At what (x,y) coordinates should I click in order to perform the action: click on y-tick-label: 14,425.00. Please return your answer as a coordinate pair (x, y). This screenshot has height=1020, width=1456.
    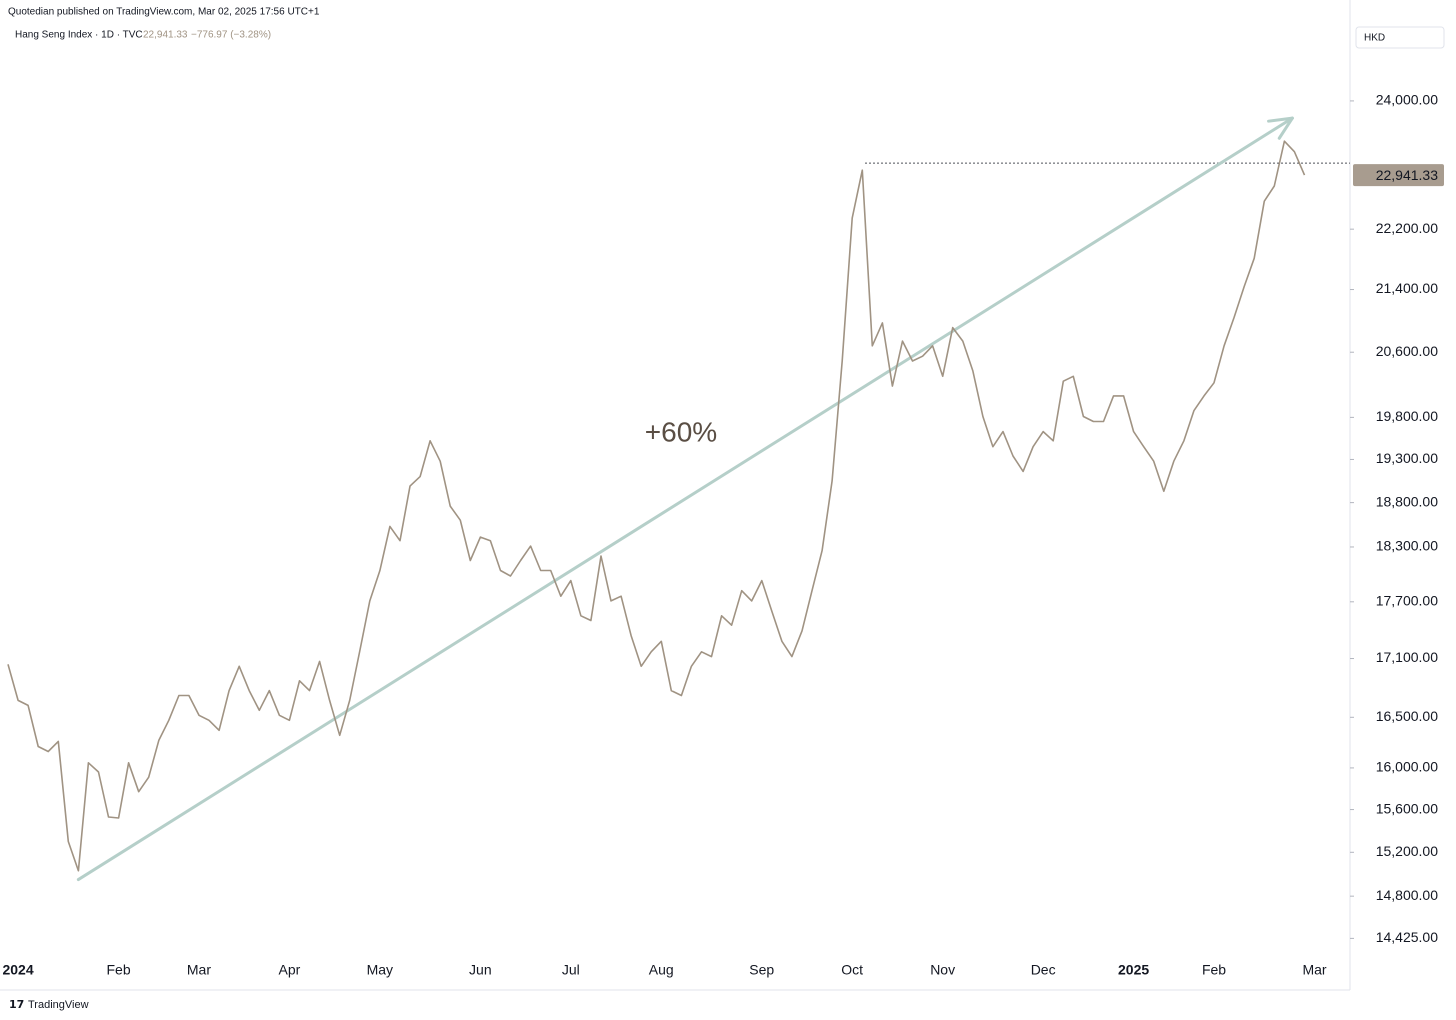
    Looking at the image, I should click on (1407, 937).